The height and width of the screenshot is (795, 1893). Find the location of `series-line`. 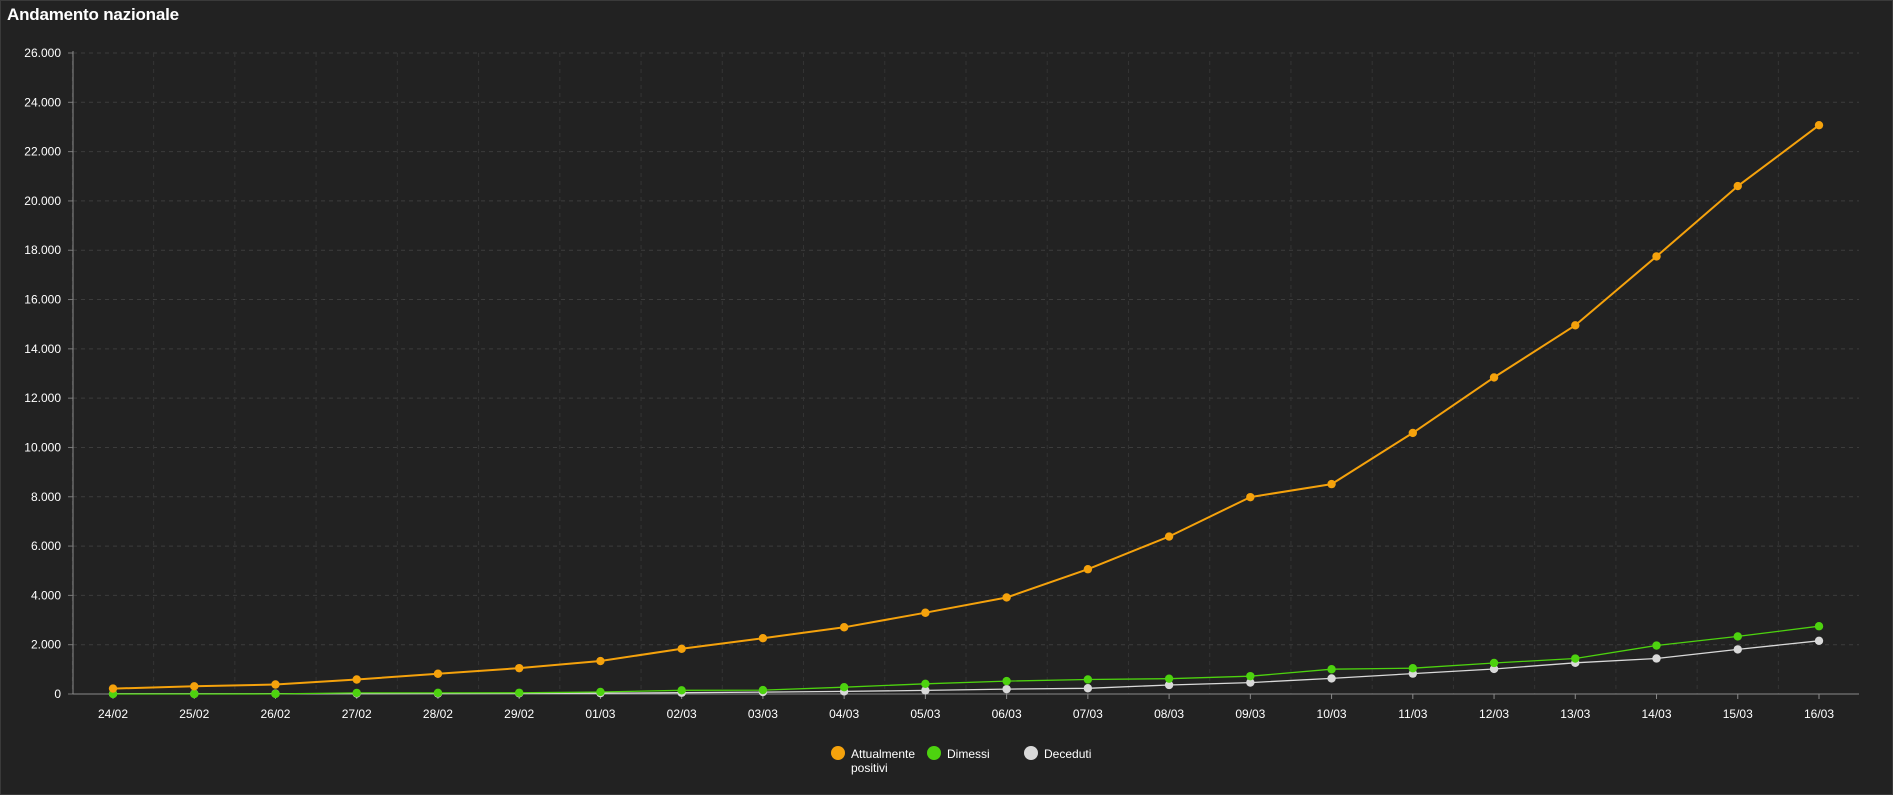

series-line is located at coordinates (966, 660).